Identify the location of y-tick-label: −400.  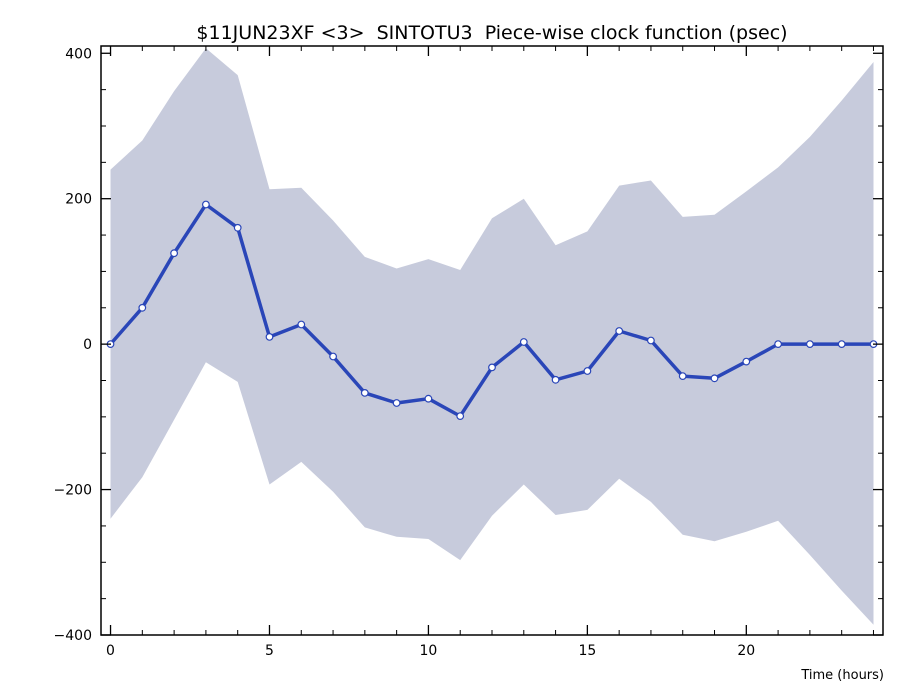
(73, 636).